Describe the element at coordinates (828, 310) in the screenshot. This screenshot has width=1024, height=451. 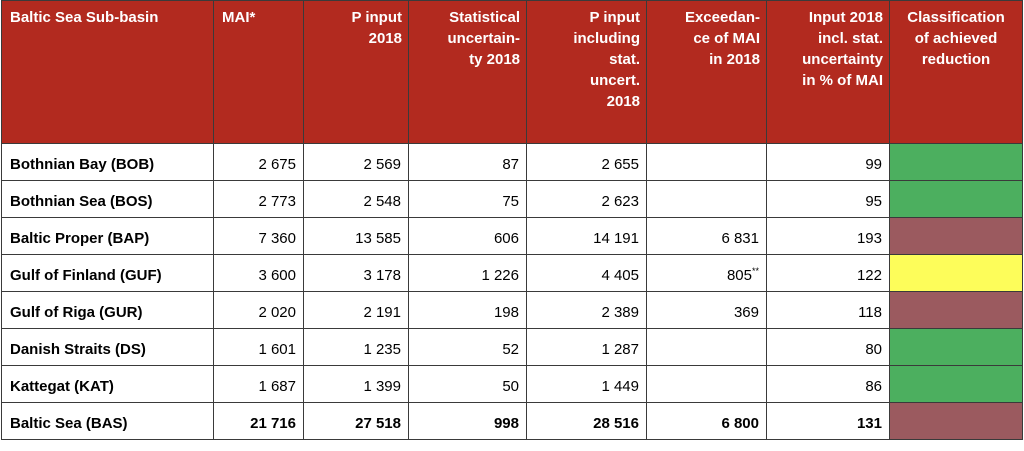
I see `pct-of-mai-value: 118` at that location.